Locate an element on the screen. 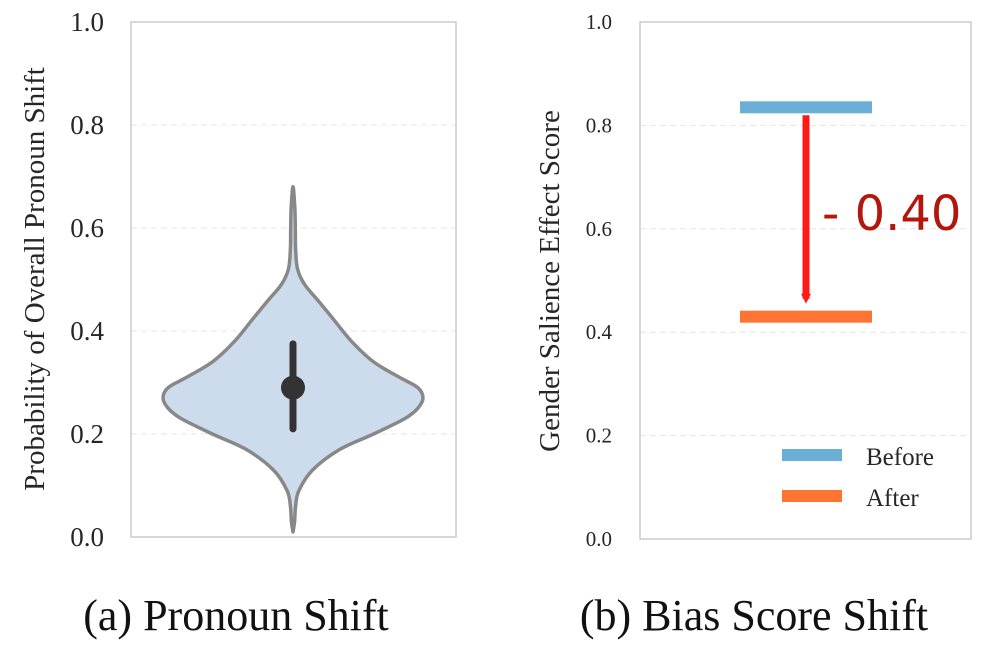 The width and height of the screenshot is (985, 651). reduction-annotation: - 0.40 is located at coordinates (891, 214).